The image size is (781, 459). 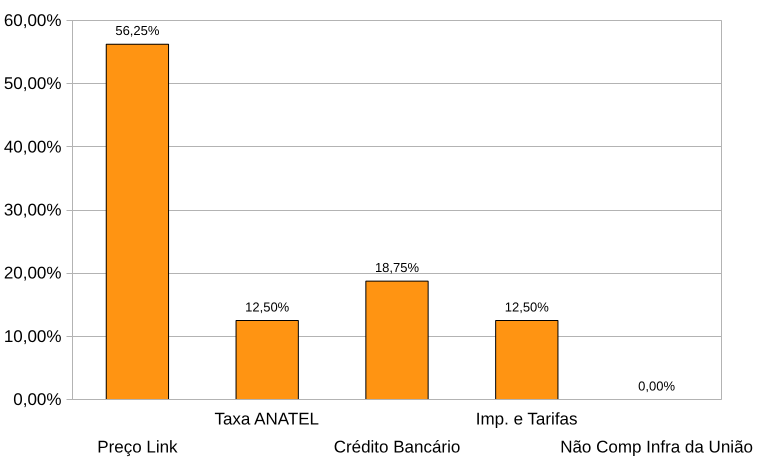 What do you see at coordinates (33, 336) in the screenshot?
I see `y-tick-label: 10,00%` at bounding box center [33, 336].